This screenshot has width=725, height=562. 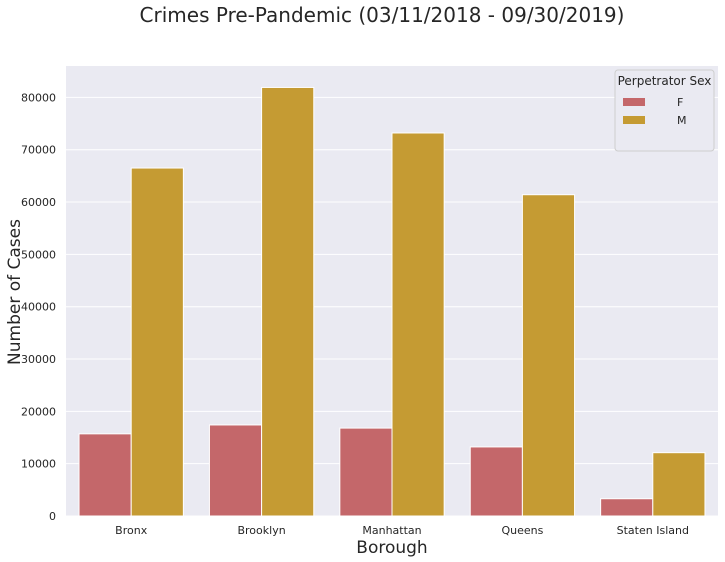 I want to click on bar-m-bronx, so click(x=157, y=342).